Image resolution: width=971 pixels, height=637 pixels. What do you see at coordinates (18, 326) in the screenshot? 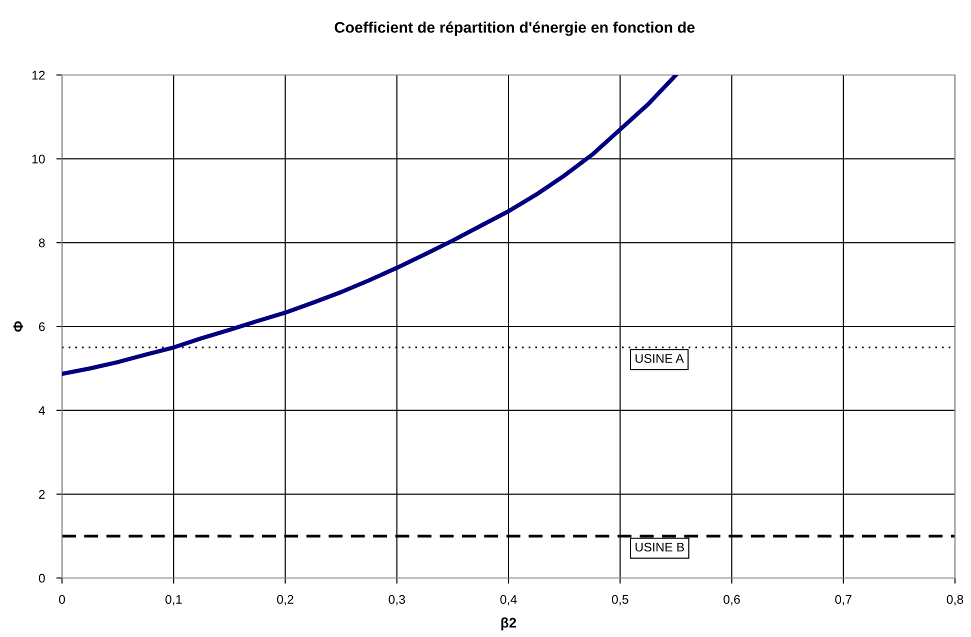
I see `y-axis-title: Φ` at bounding box center [18, 326].